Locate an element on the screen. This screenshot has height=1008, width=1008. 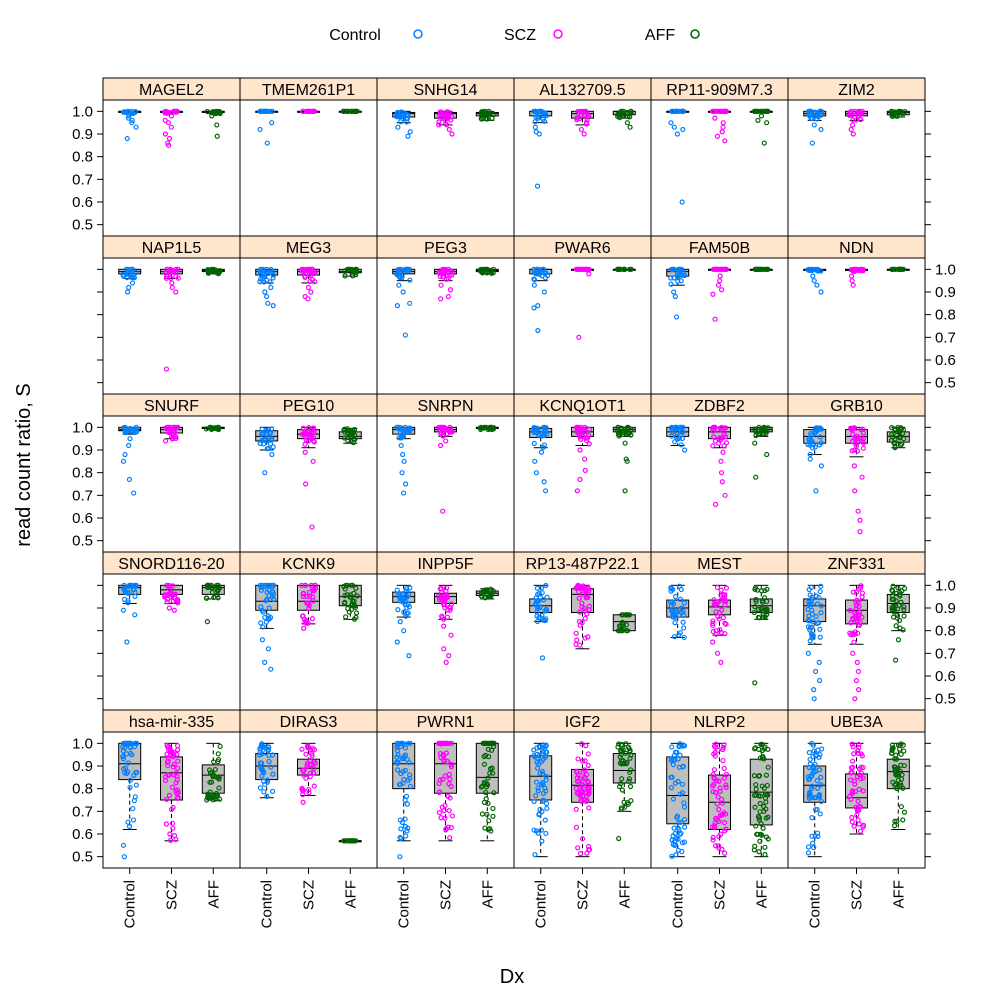
x-tick-label: Control is located at coordinates (815, 904).